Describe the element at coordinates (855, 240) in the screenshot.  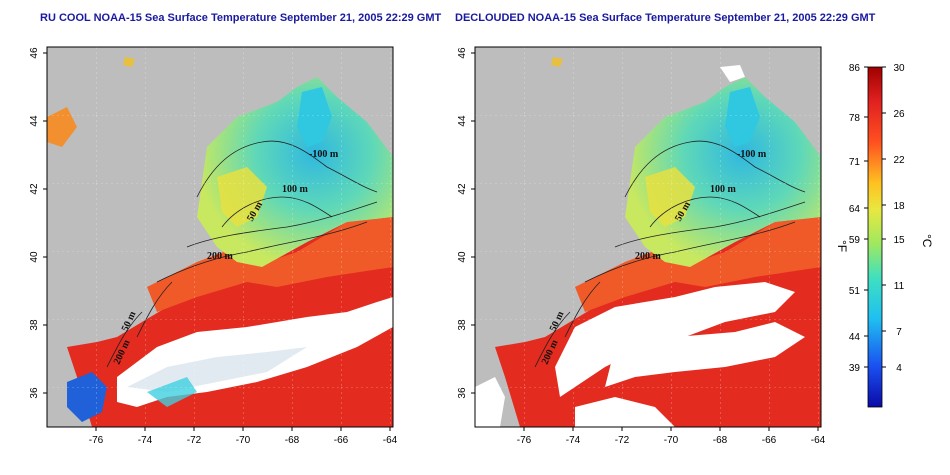
I see `fahrenheit-tick-label: 59` at that location.